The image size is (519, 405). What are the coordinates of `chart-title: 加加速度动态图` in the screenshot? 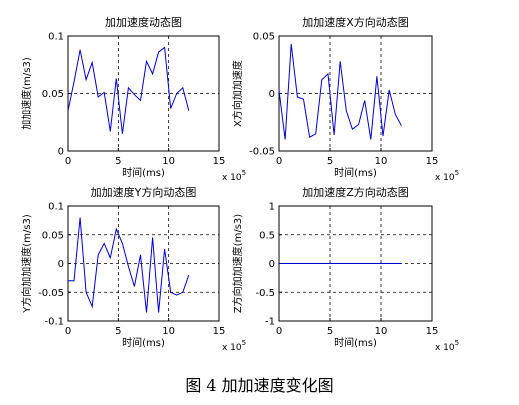 It's located at (143, 22).